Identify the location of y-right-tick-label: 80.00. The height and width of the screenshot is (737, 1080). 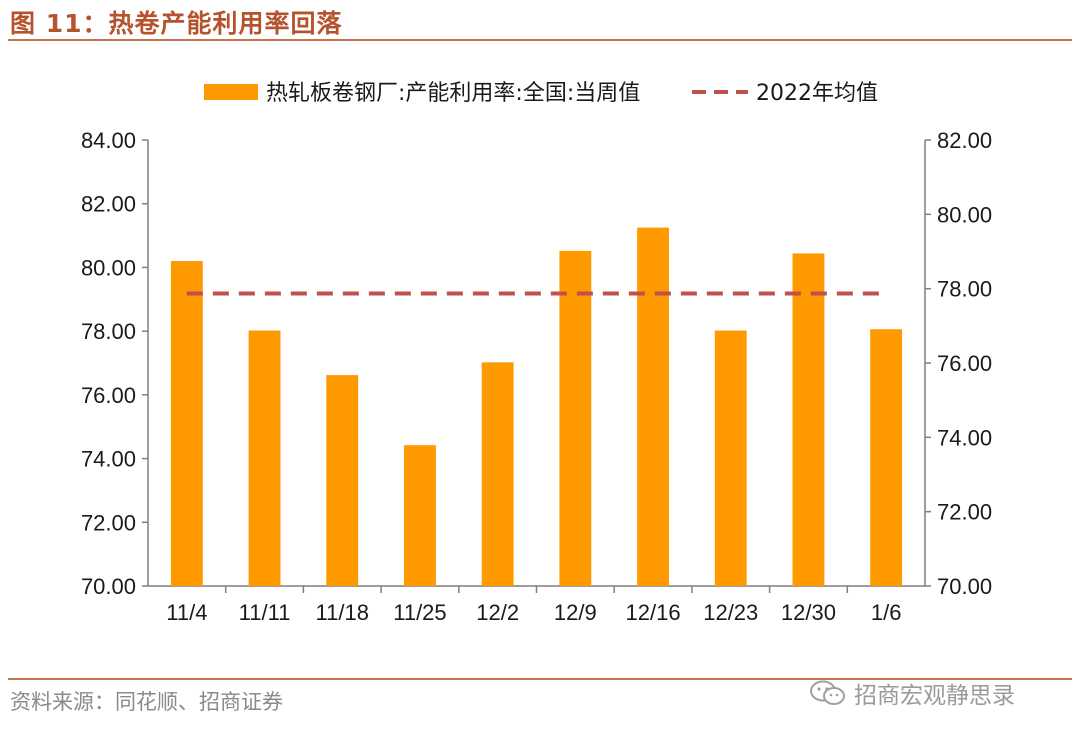
(964, 214).